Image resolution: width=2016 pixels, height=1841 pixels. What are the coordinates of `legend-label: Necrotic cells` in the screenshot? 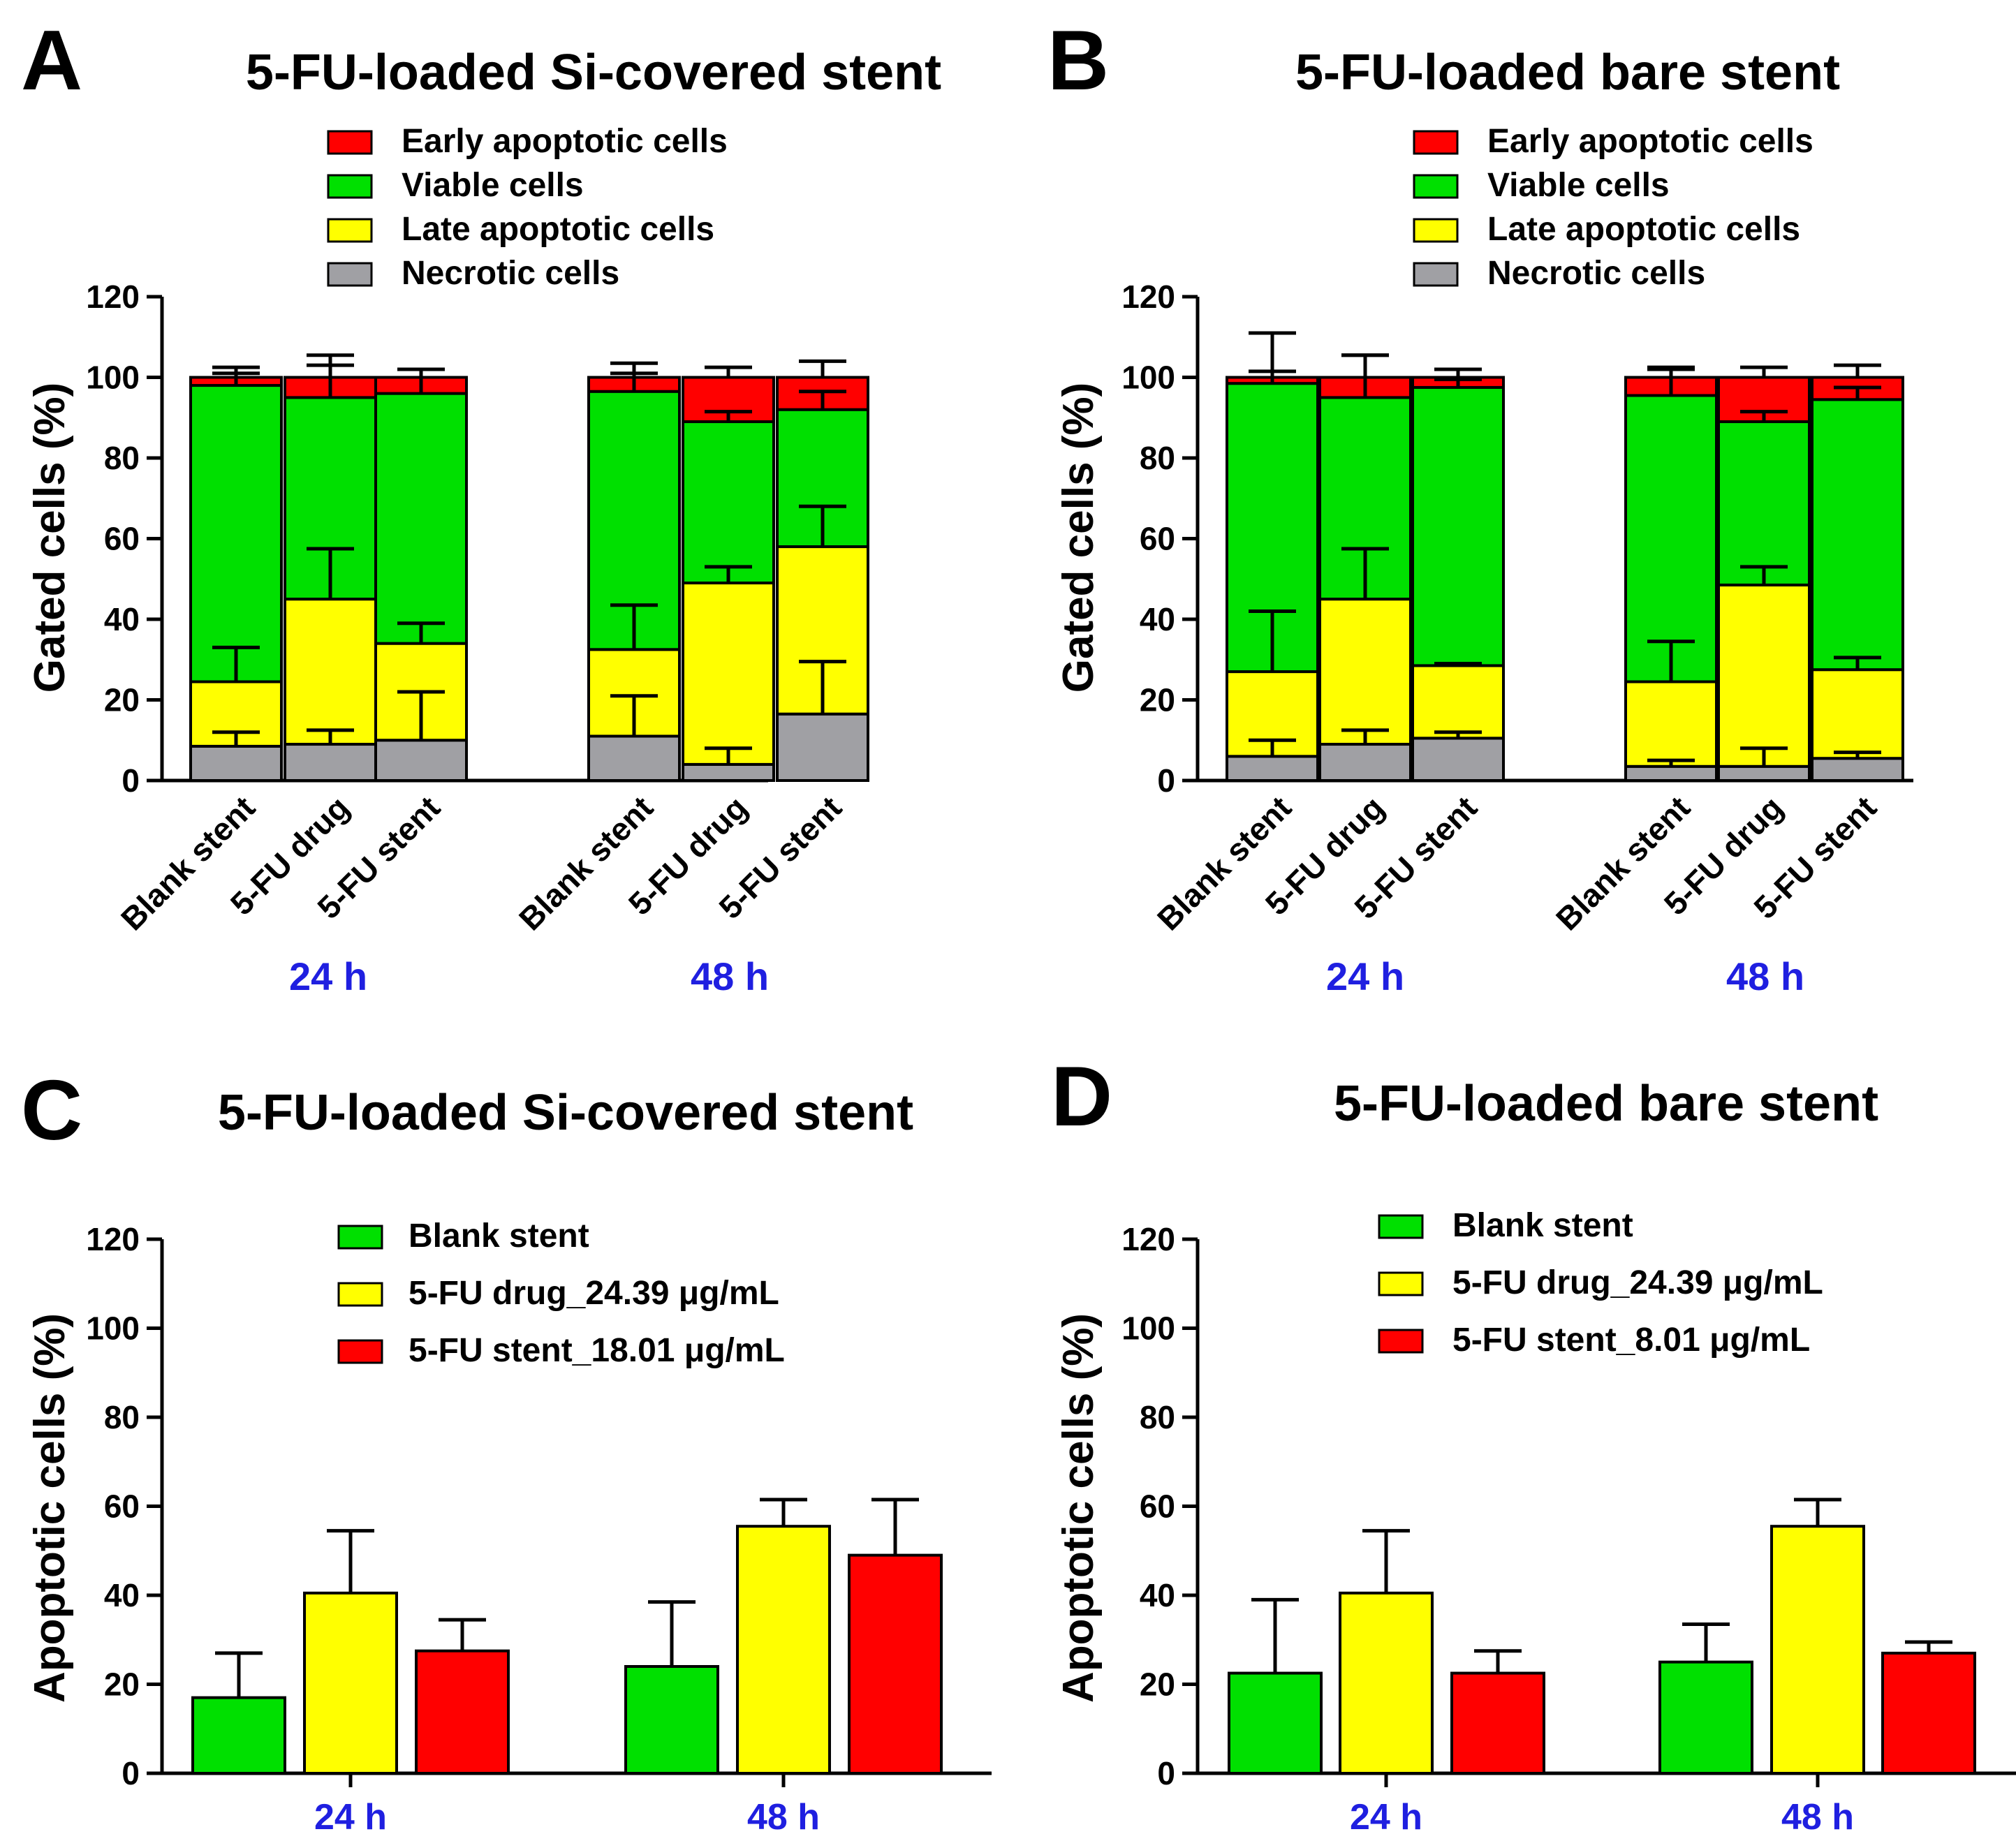 It's located at (510, 273).